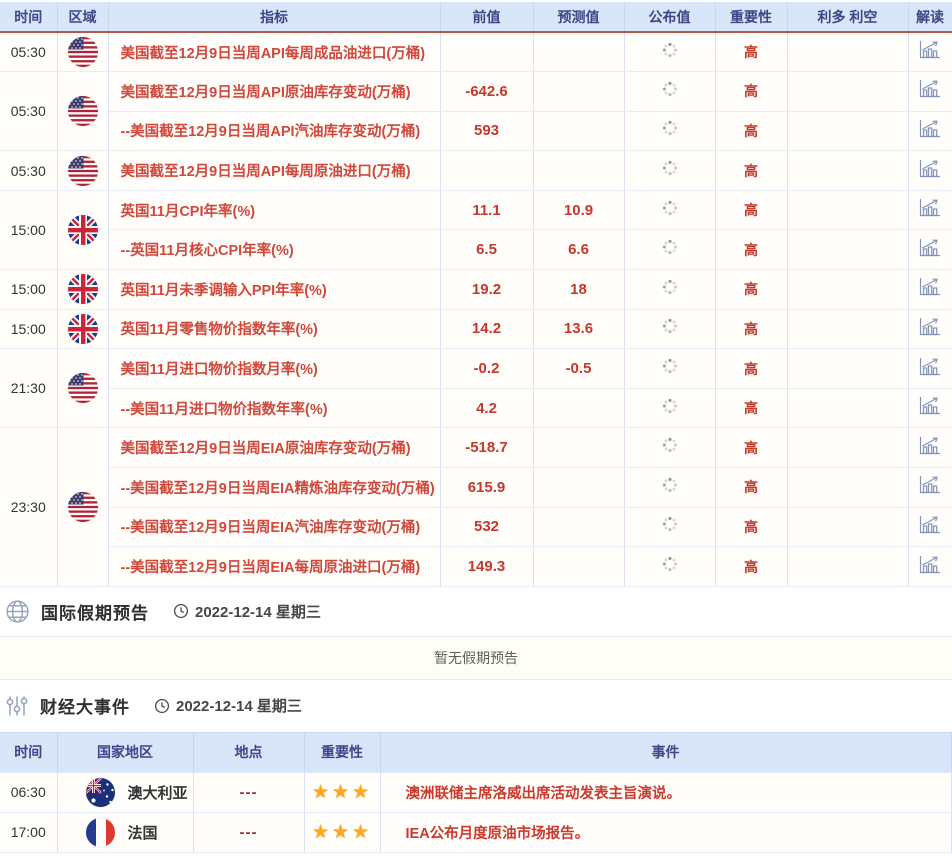 The height and width of the screenshot is (857, 952). What do you see at coordinates (342, 792) in the screenshot?
I see `star-icons: ★★★` at bounding box center [342, 792].